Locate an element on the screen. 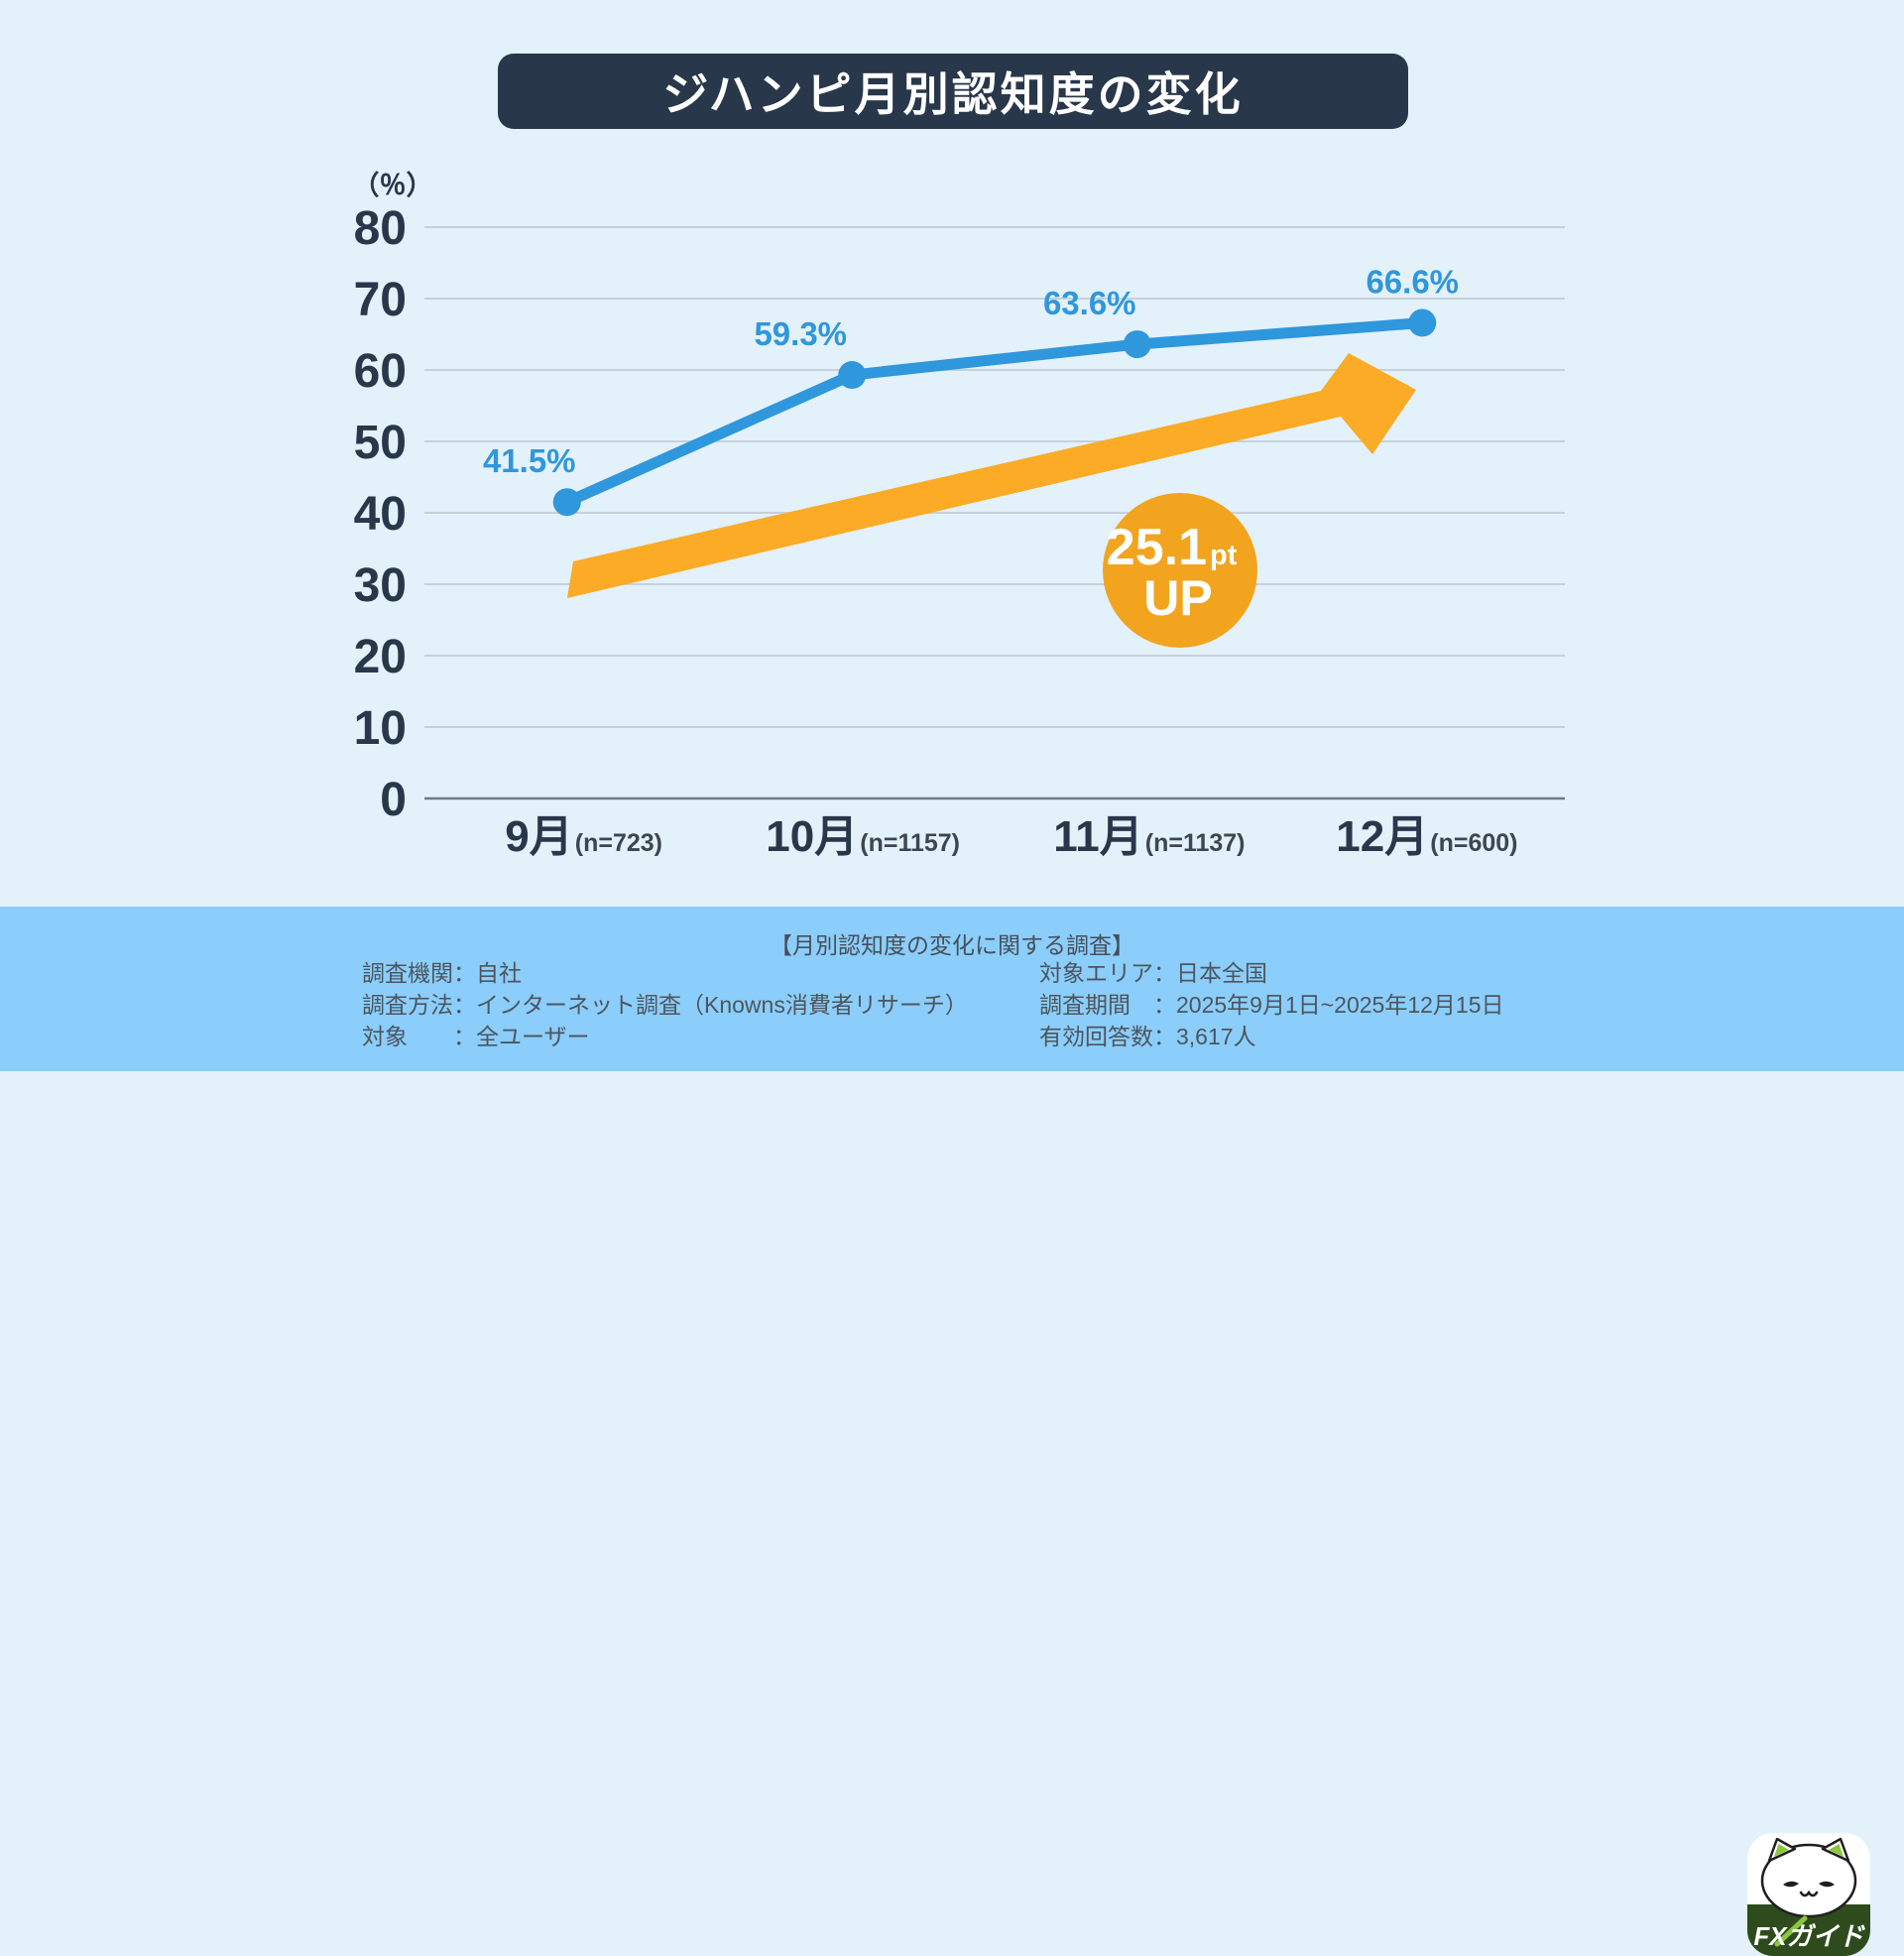 Image resolution: width=1904 pixels, height=1956 pixels. survey-responses: 有効回答数：3,617人 is located at coordinates (1147, 1036).